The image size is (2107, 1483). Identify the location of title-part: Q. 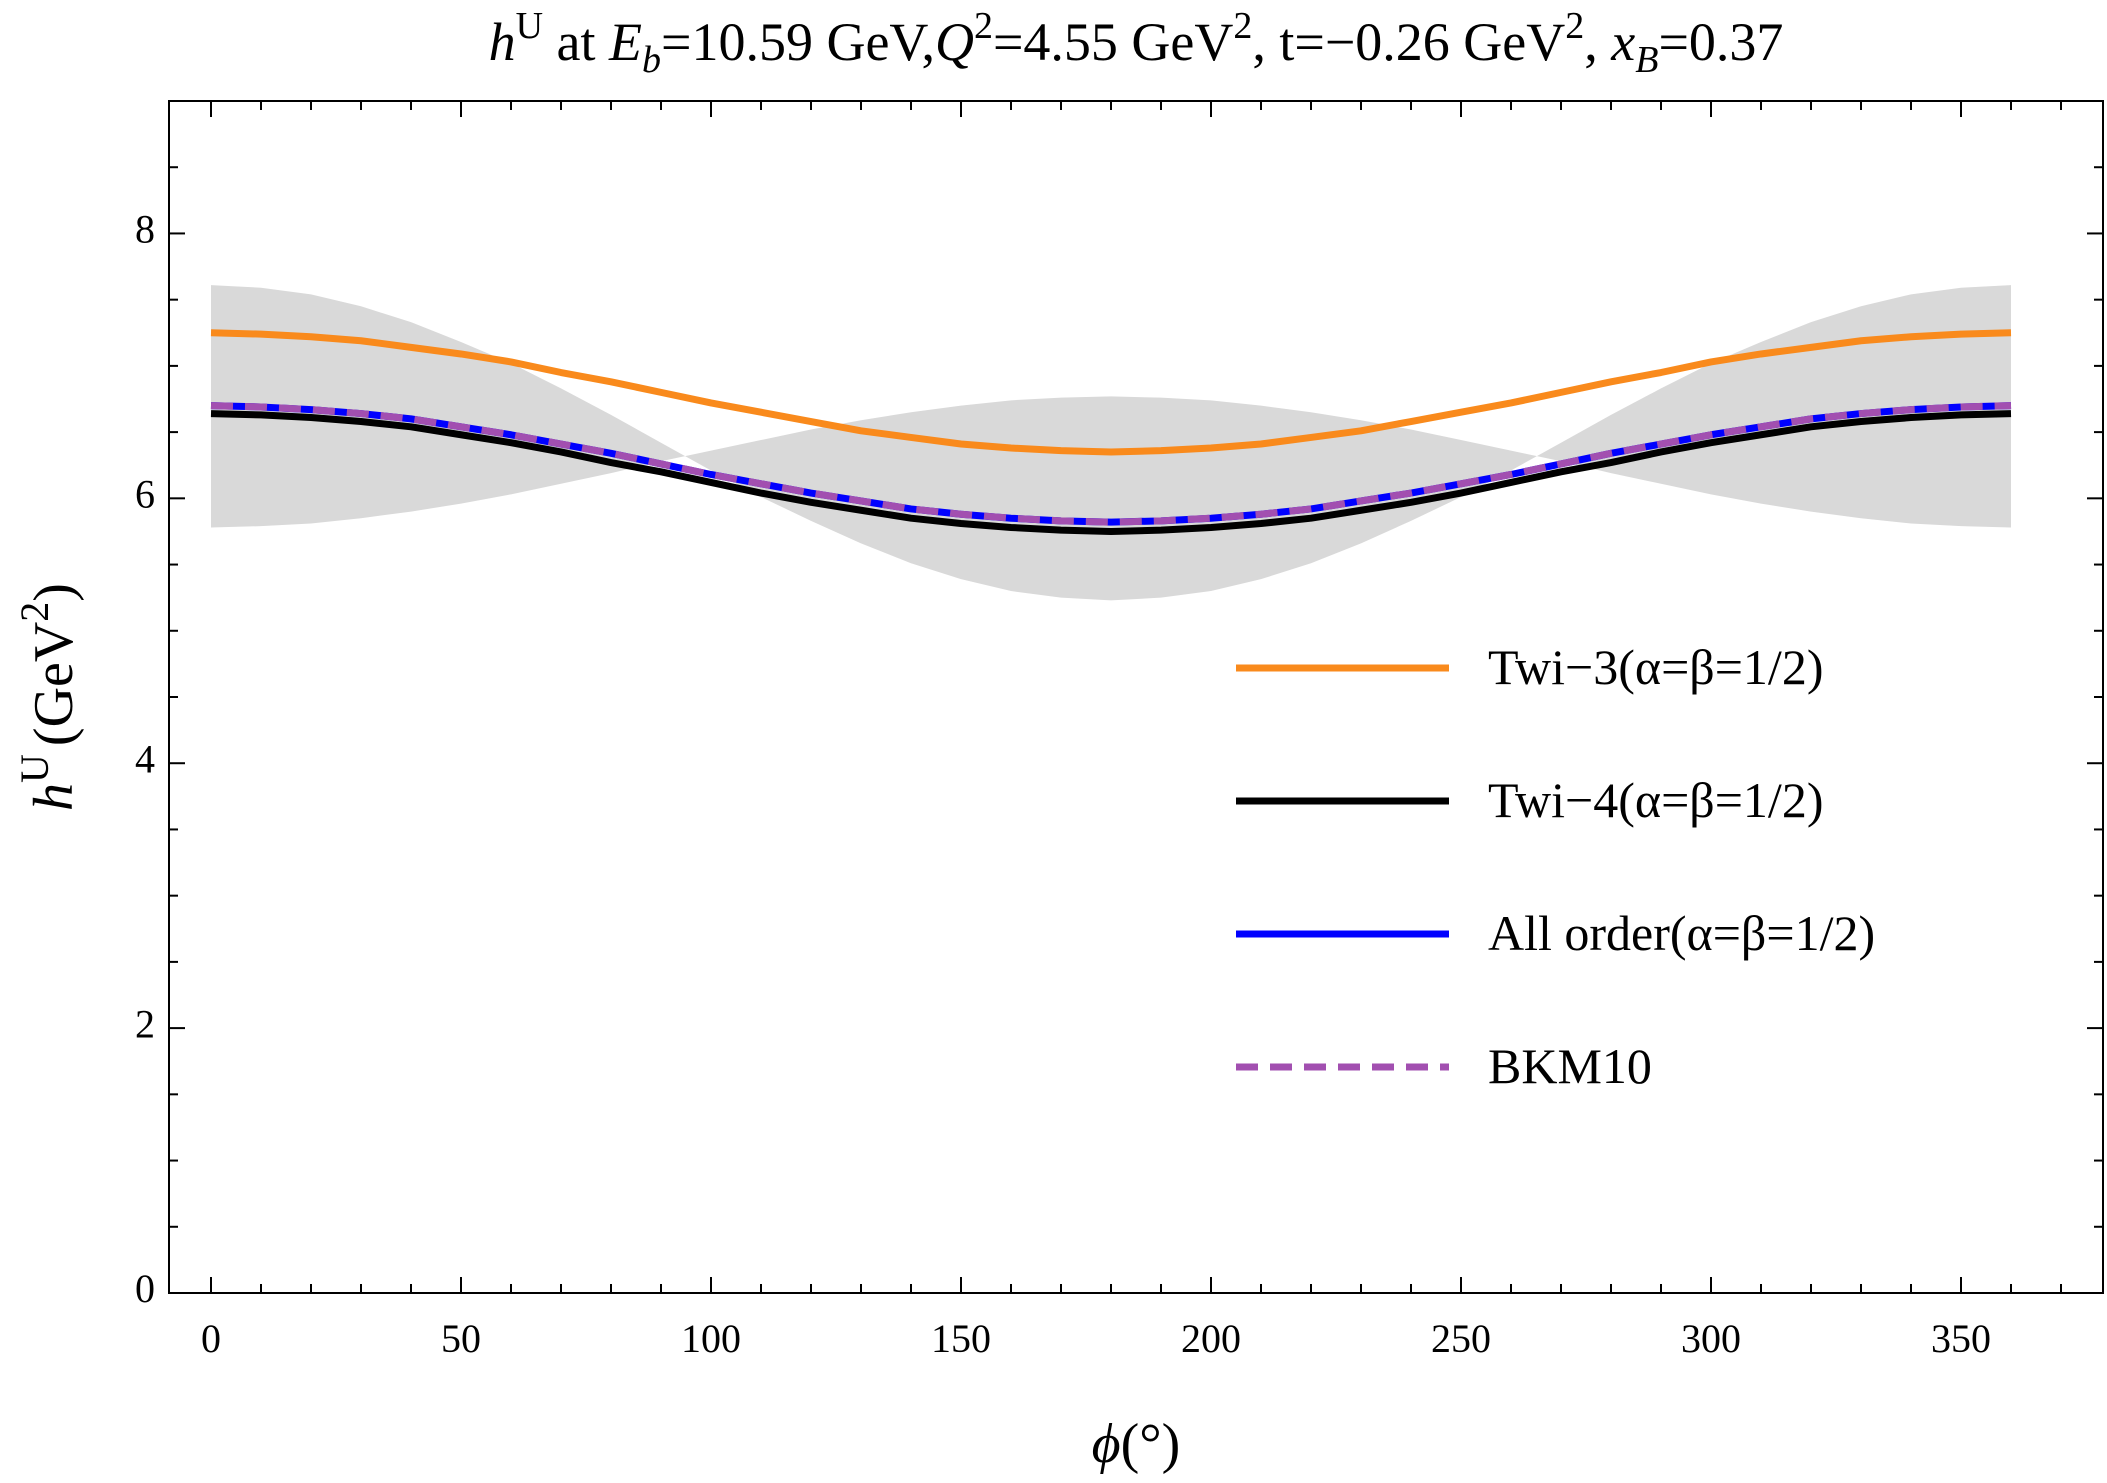
(954, 42).